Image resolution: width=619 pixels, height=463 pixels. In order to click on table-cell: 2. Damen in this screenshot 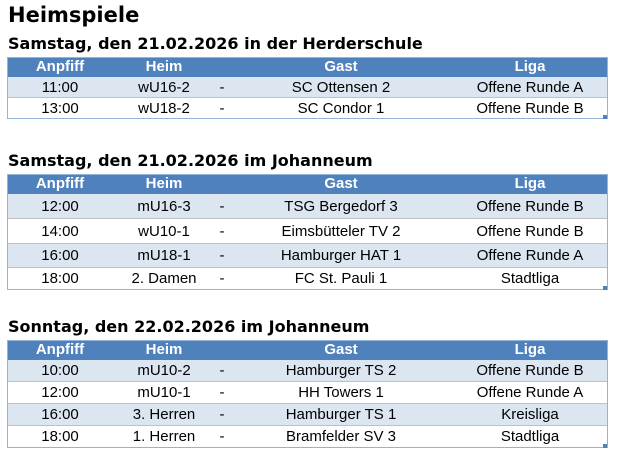, I will do `click(164, 278)`.